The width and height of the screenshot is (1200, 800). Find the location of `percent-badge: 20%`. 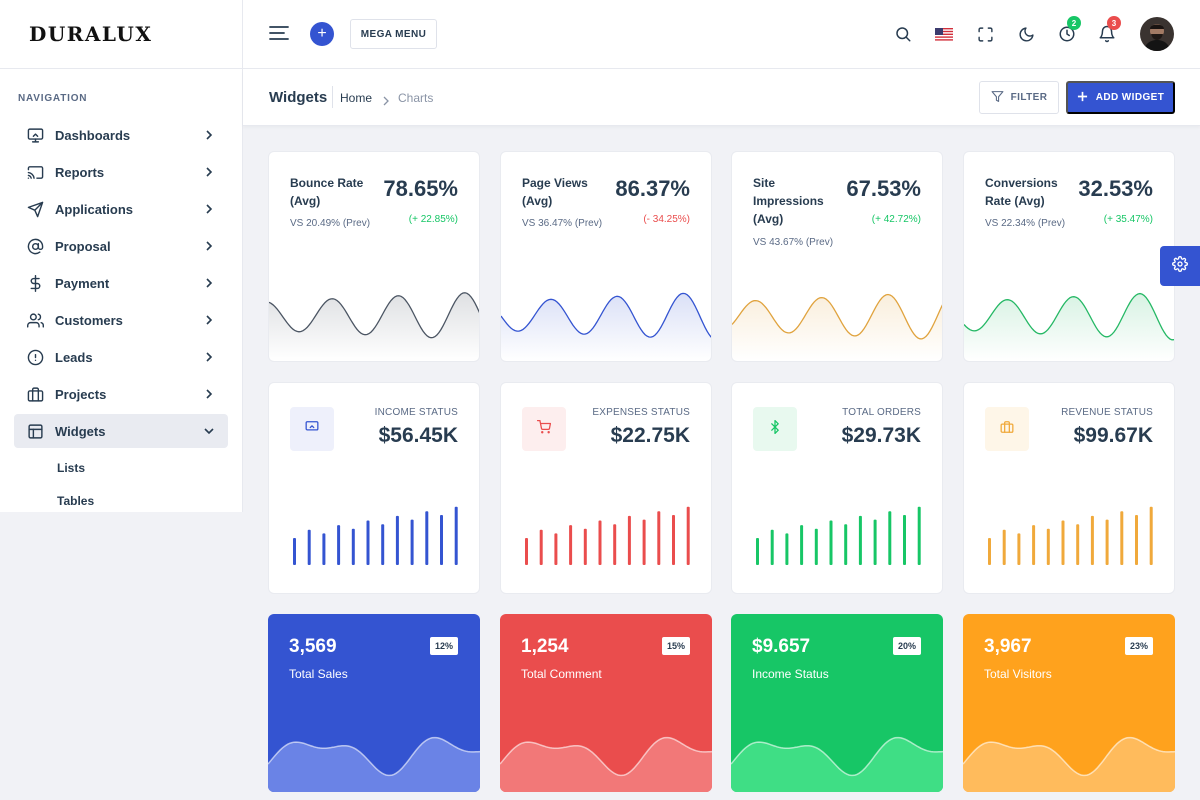

percent-badge: 20% is located at coordinates (906, 646).